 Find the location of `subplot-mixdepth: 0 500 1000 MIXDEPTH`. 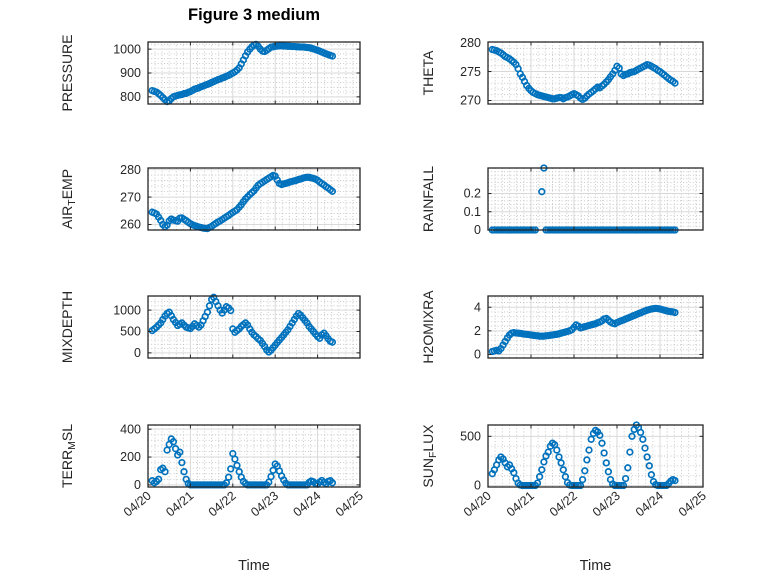

subplot-mixdepth: 0 500 1000 MIXDEPTH is located at coordinates (210, 327).